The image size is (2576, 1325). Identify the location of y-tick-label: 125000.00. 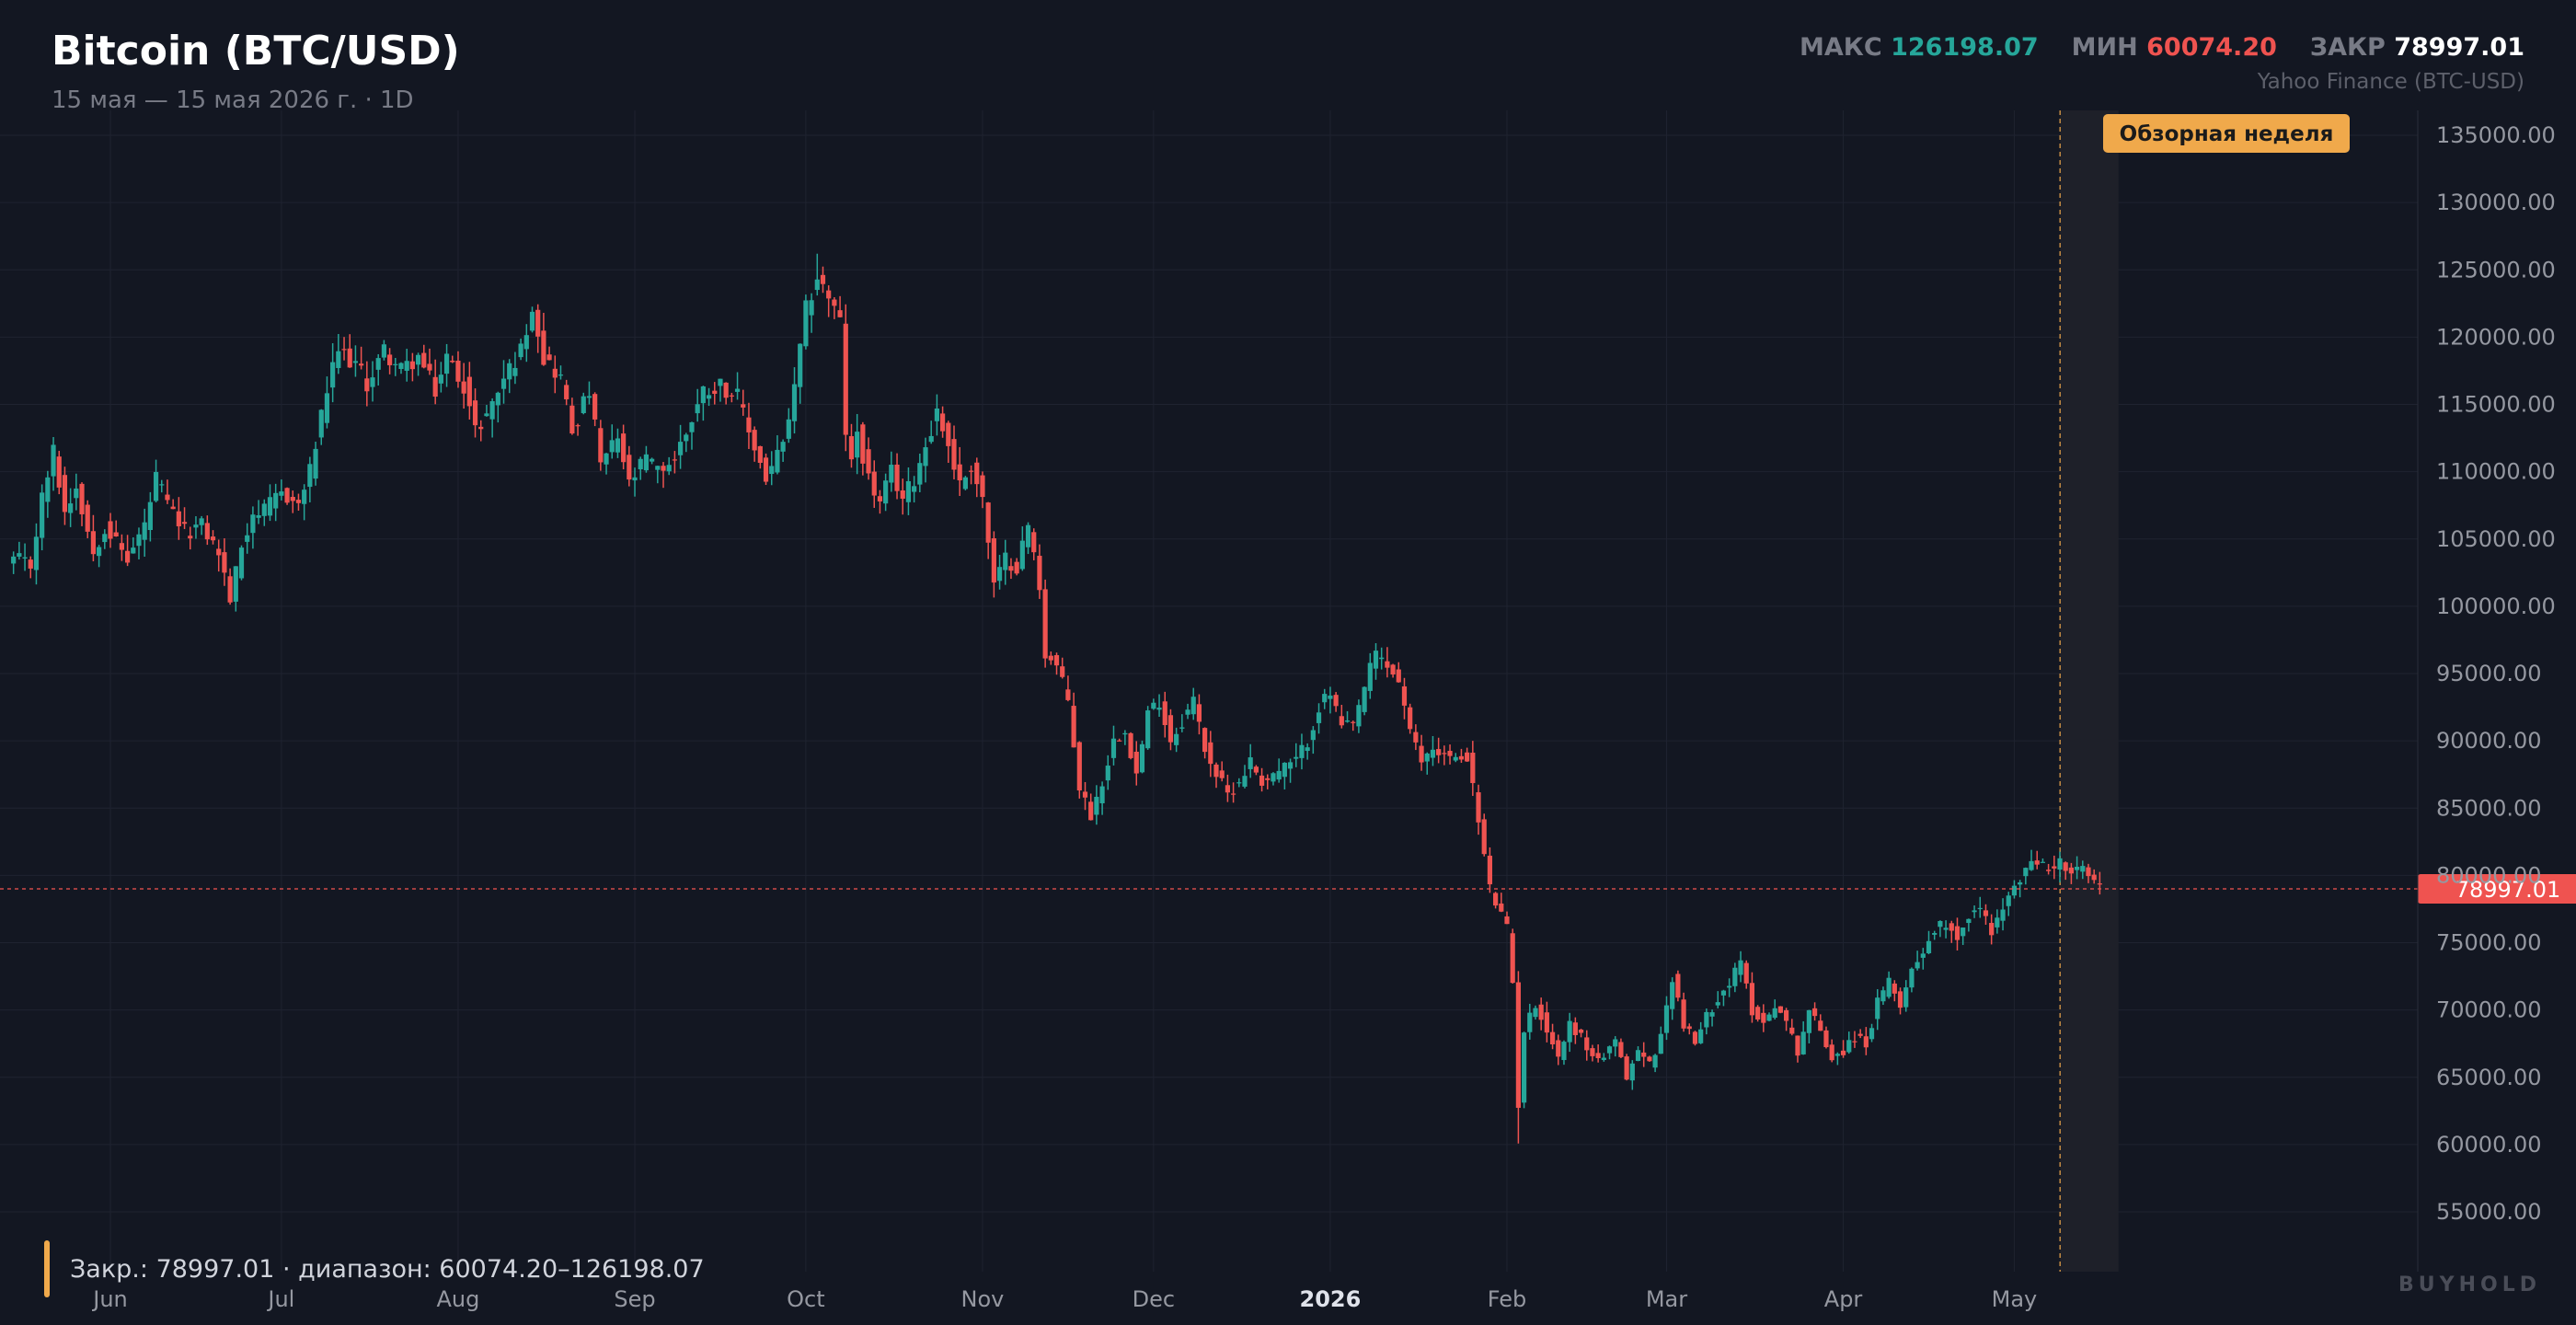
(2496, 269).